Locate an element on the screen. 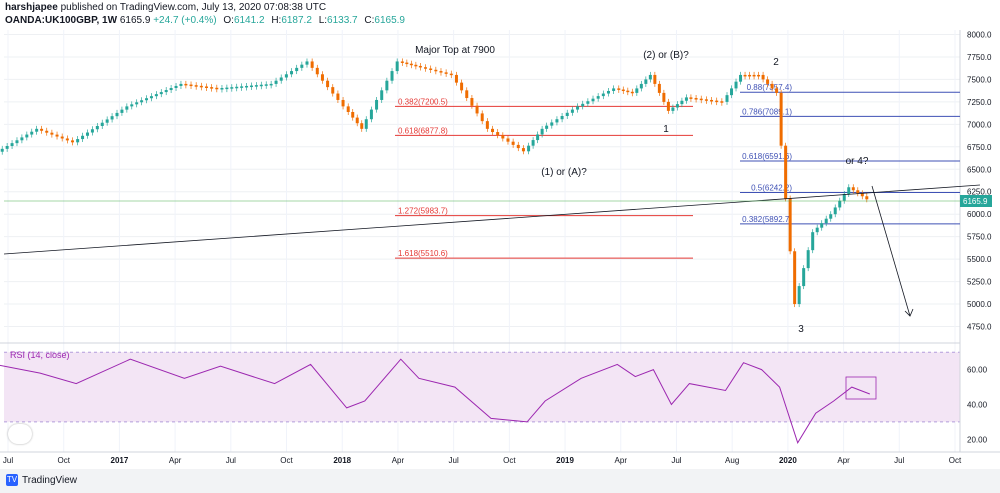  rsi-highlight-box is located at coordinates (861, 388).